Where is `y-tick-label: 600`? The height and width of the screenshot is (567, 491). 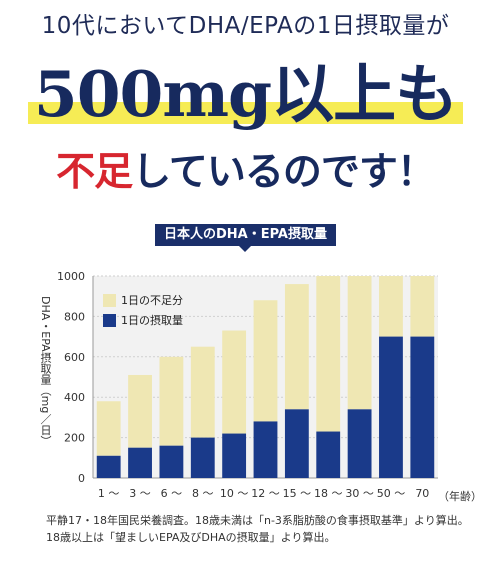
y-tick-label: 600 is located at coordinates (74, 357).